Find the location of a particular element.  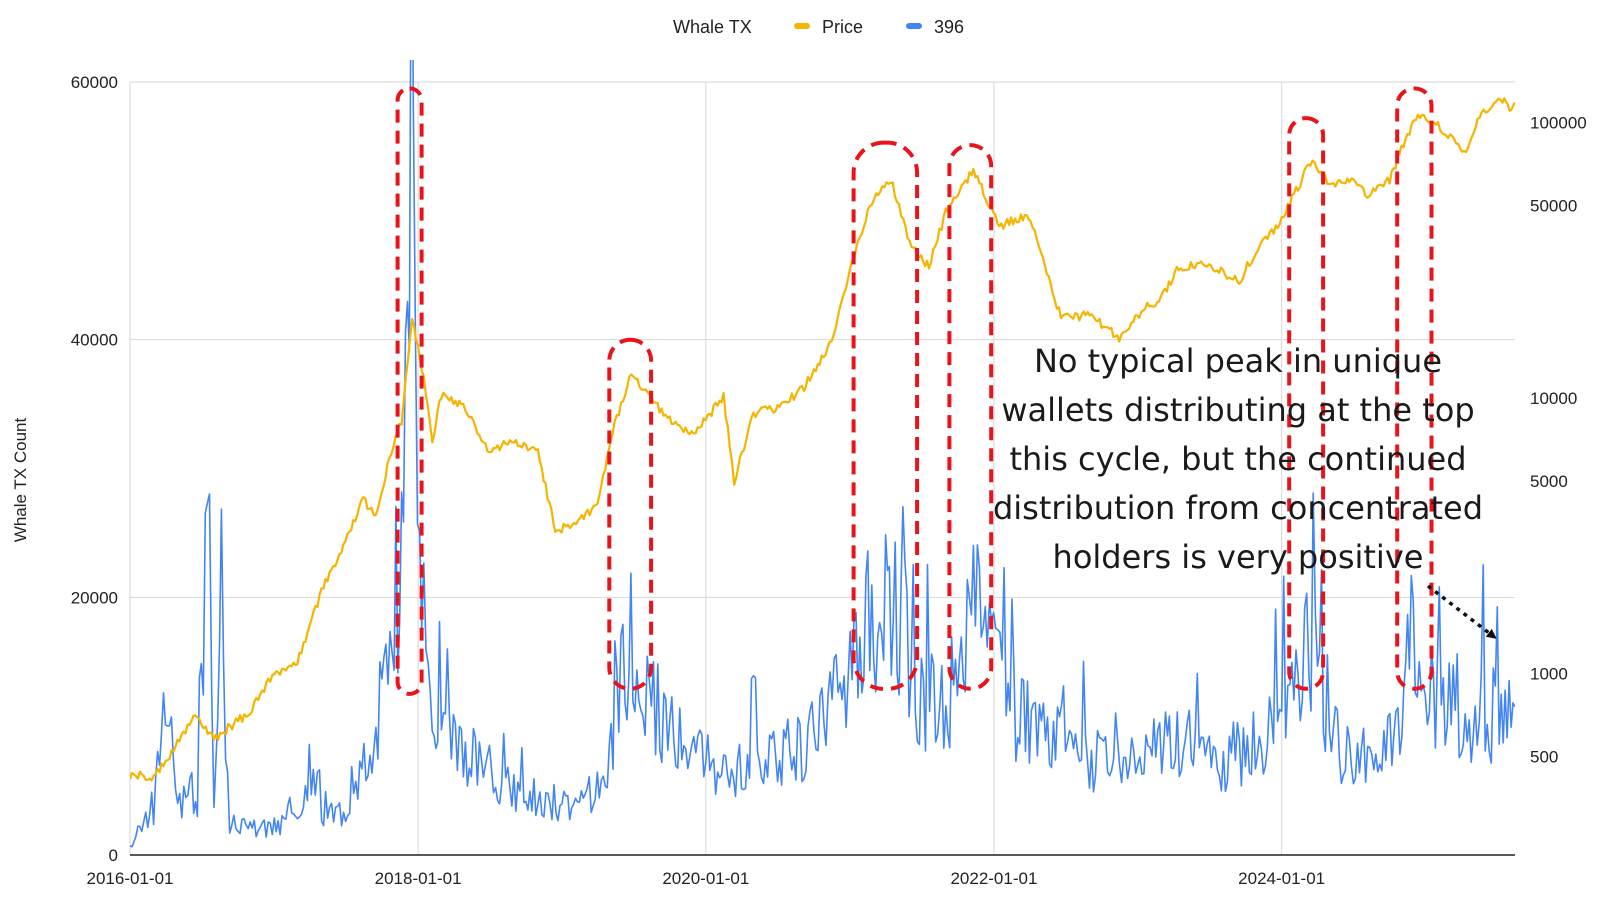

y-right-tick-label: 1000 is located at coordinates (1549, 674).